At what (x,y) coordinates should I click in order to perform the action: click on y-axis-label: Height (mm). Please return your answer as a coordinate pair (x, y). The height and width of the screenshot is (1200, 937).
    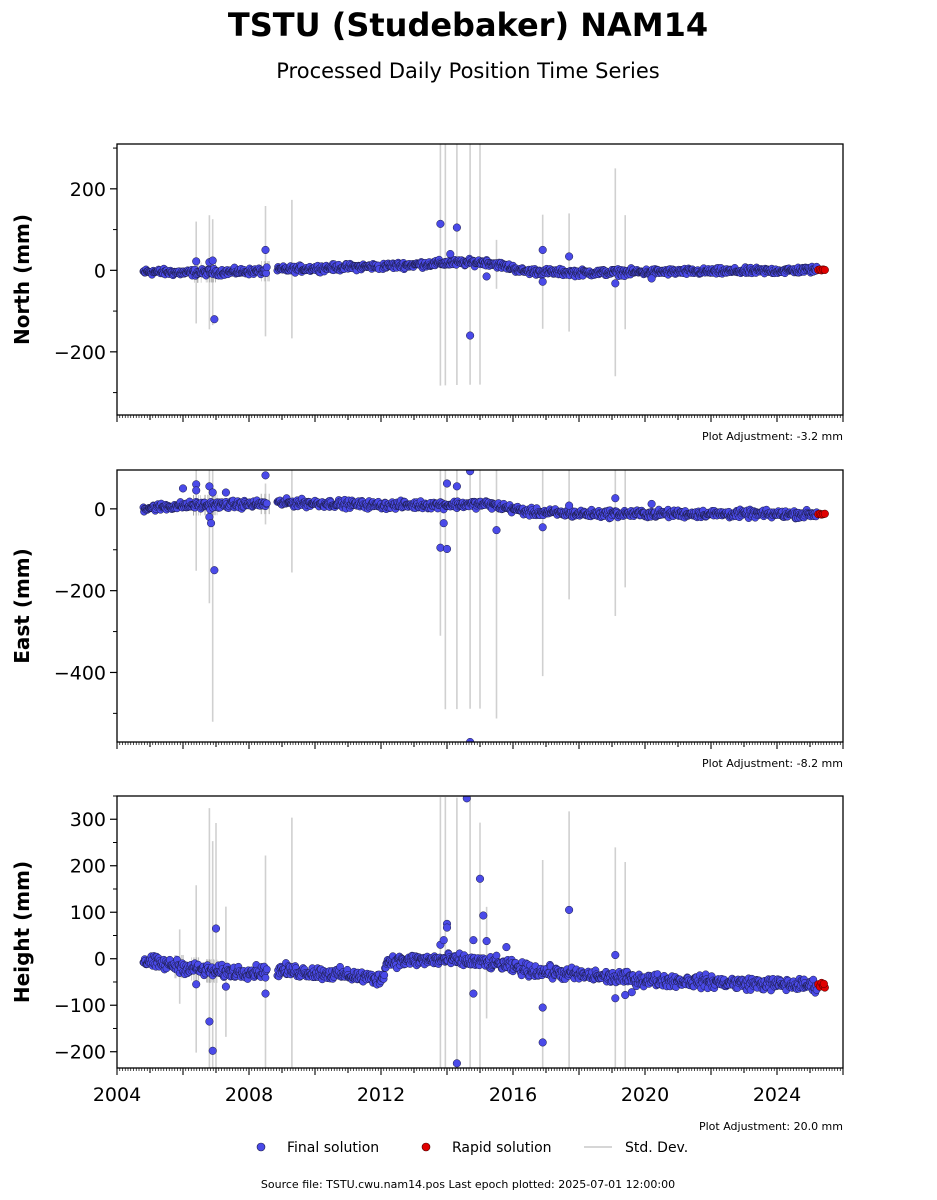
    Looking at the image, I should click on (22, 932).